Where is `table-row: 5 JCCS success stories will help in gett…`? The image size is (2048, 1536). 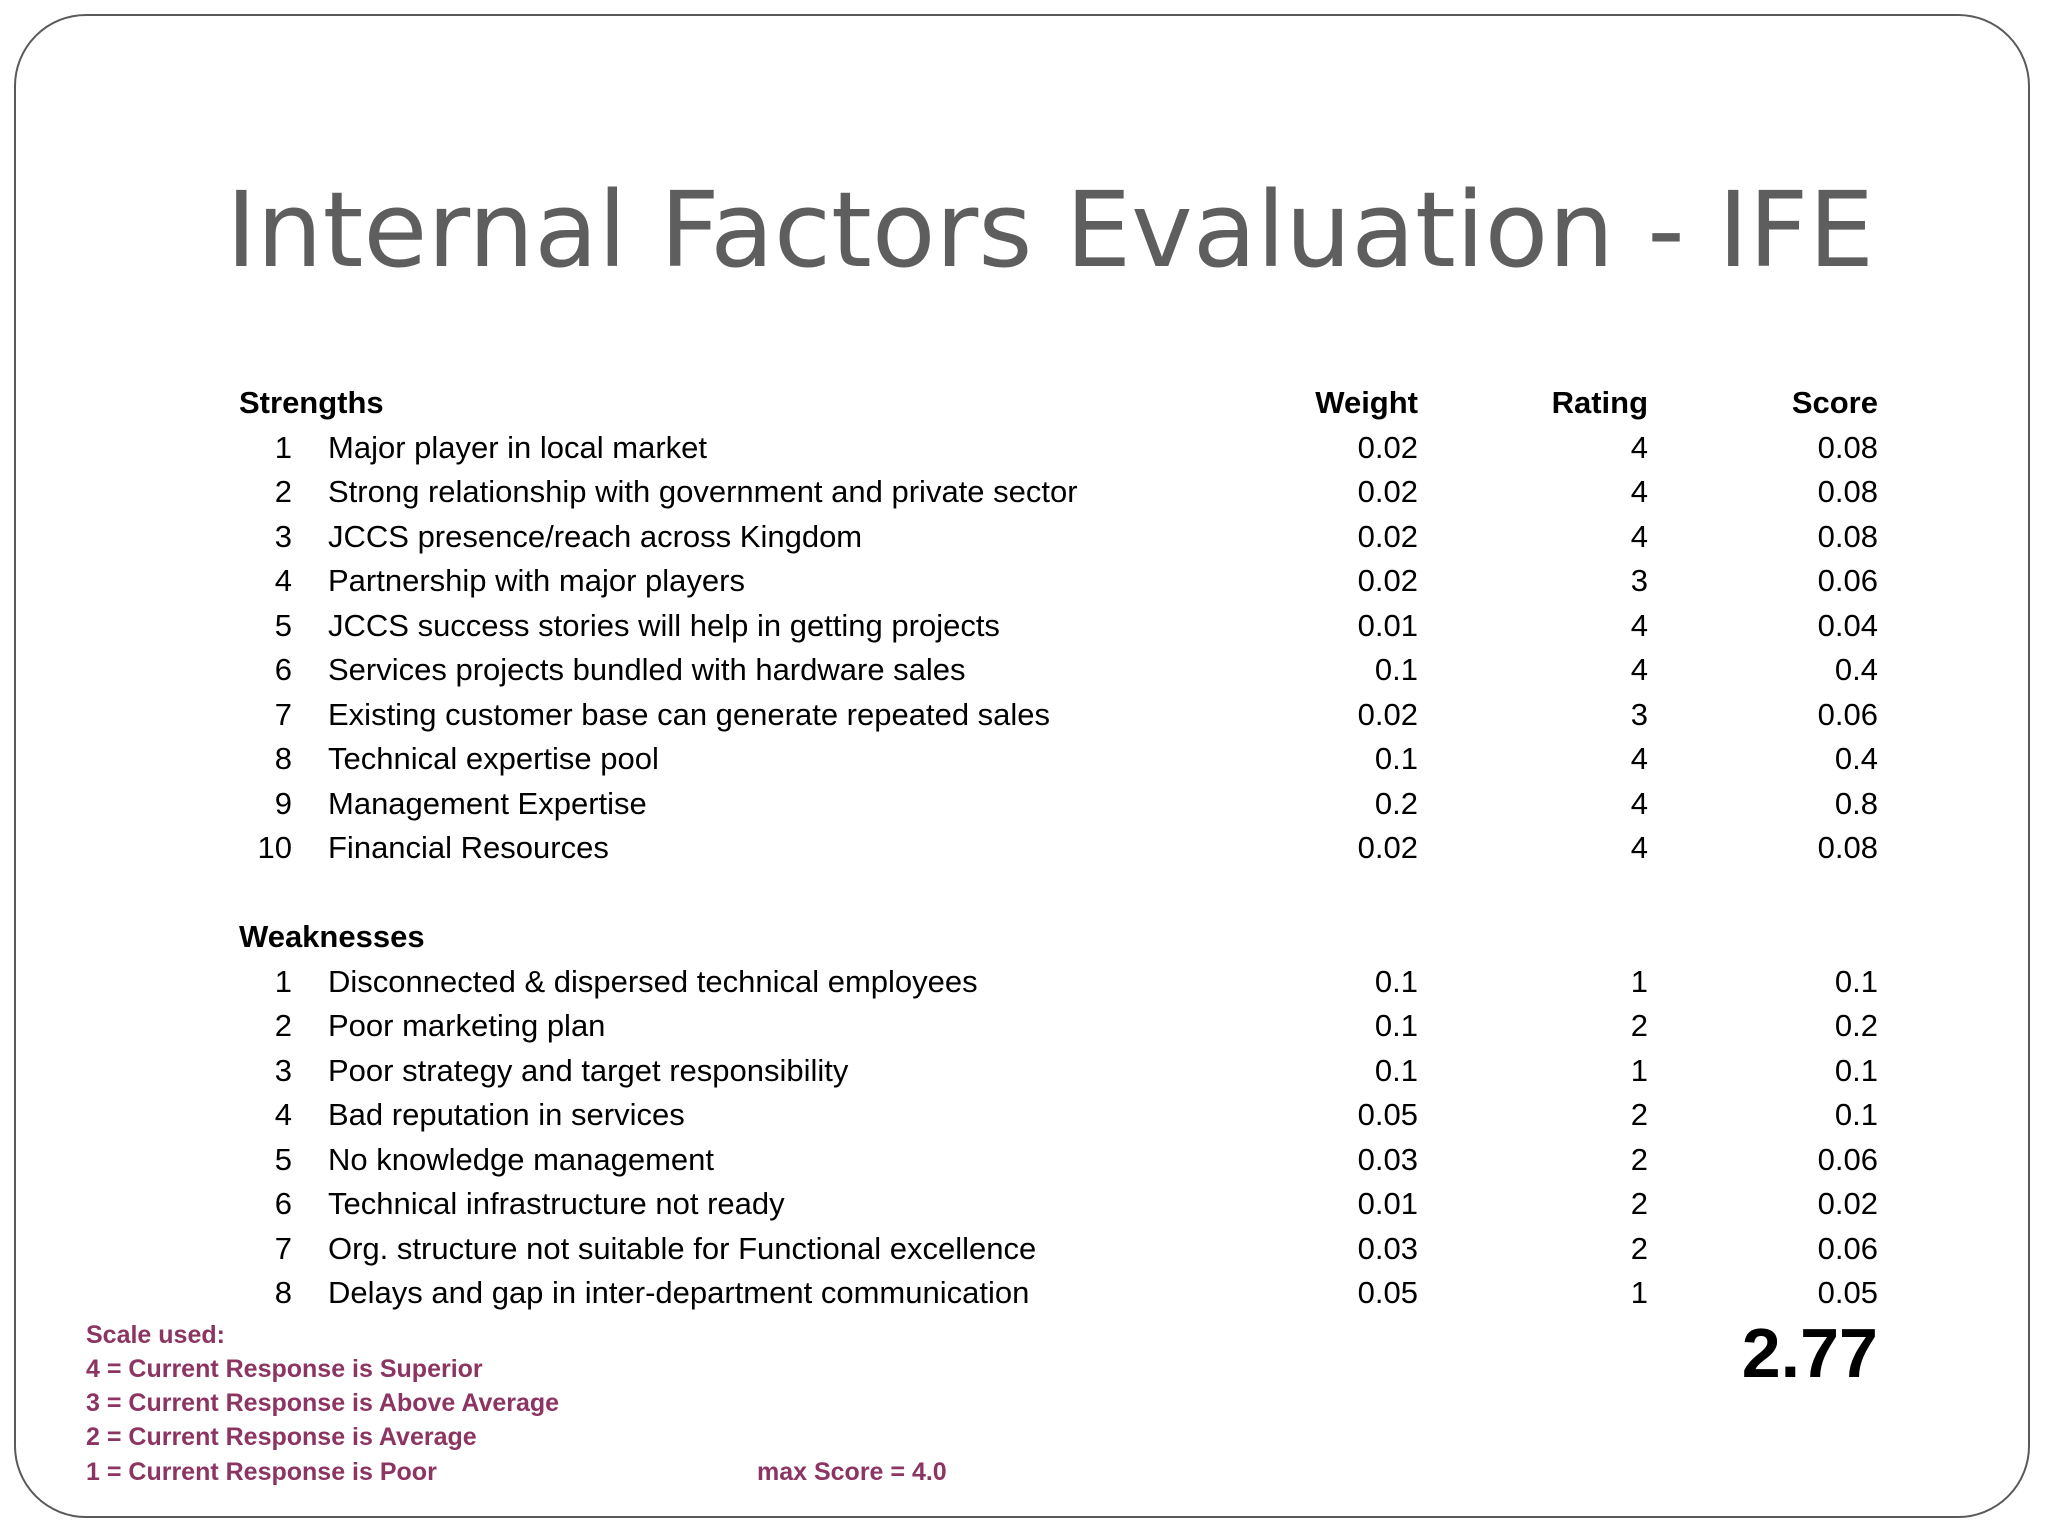 table-row: 5 JCCS success stories will help in gett… is located at coordinates (1024, 626).